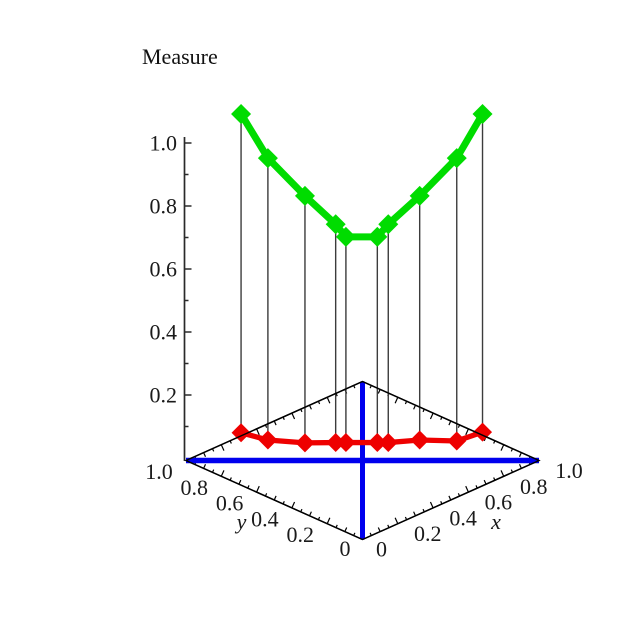  Describe the element at coordinates (345, 548) in the screenshot. I see `y-axis-tick-label: 0` at that location.